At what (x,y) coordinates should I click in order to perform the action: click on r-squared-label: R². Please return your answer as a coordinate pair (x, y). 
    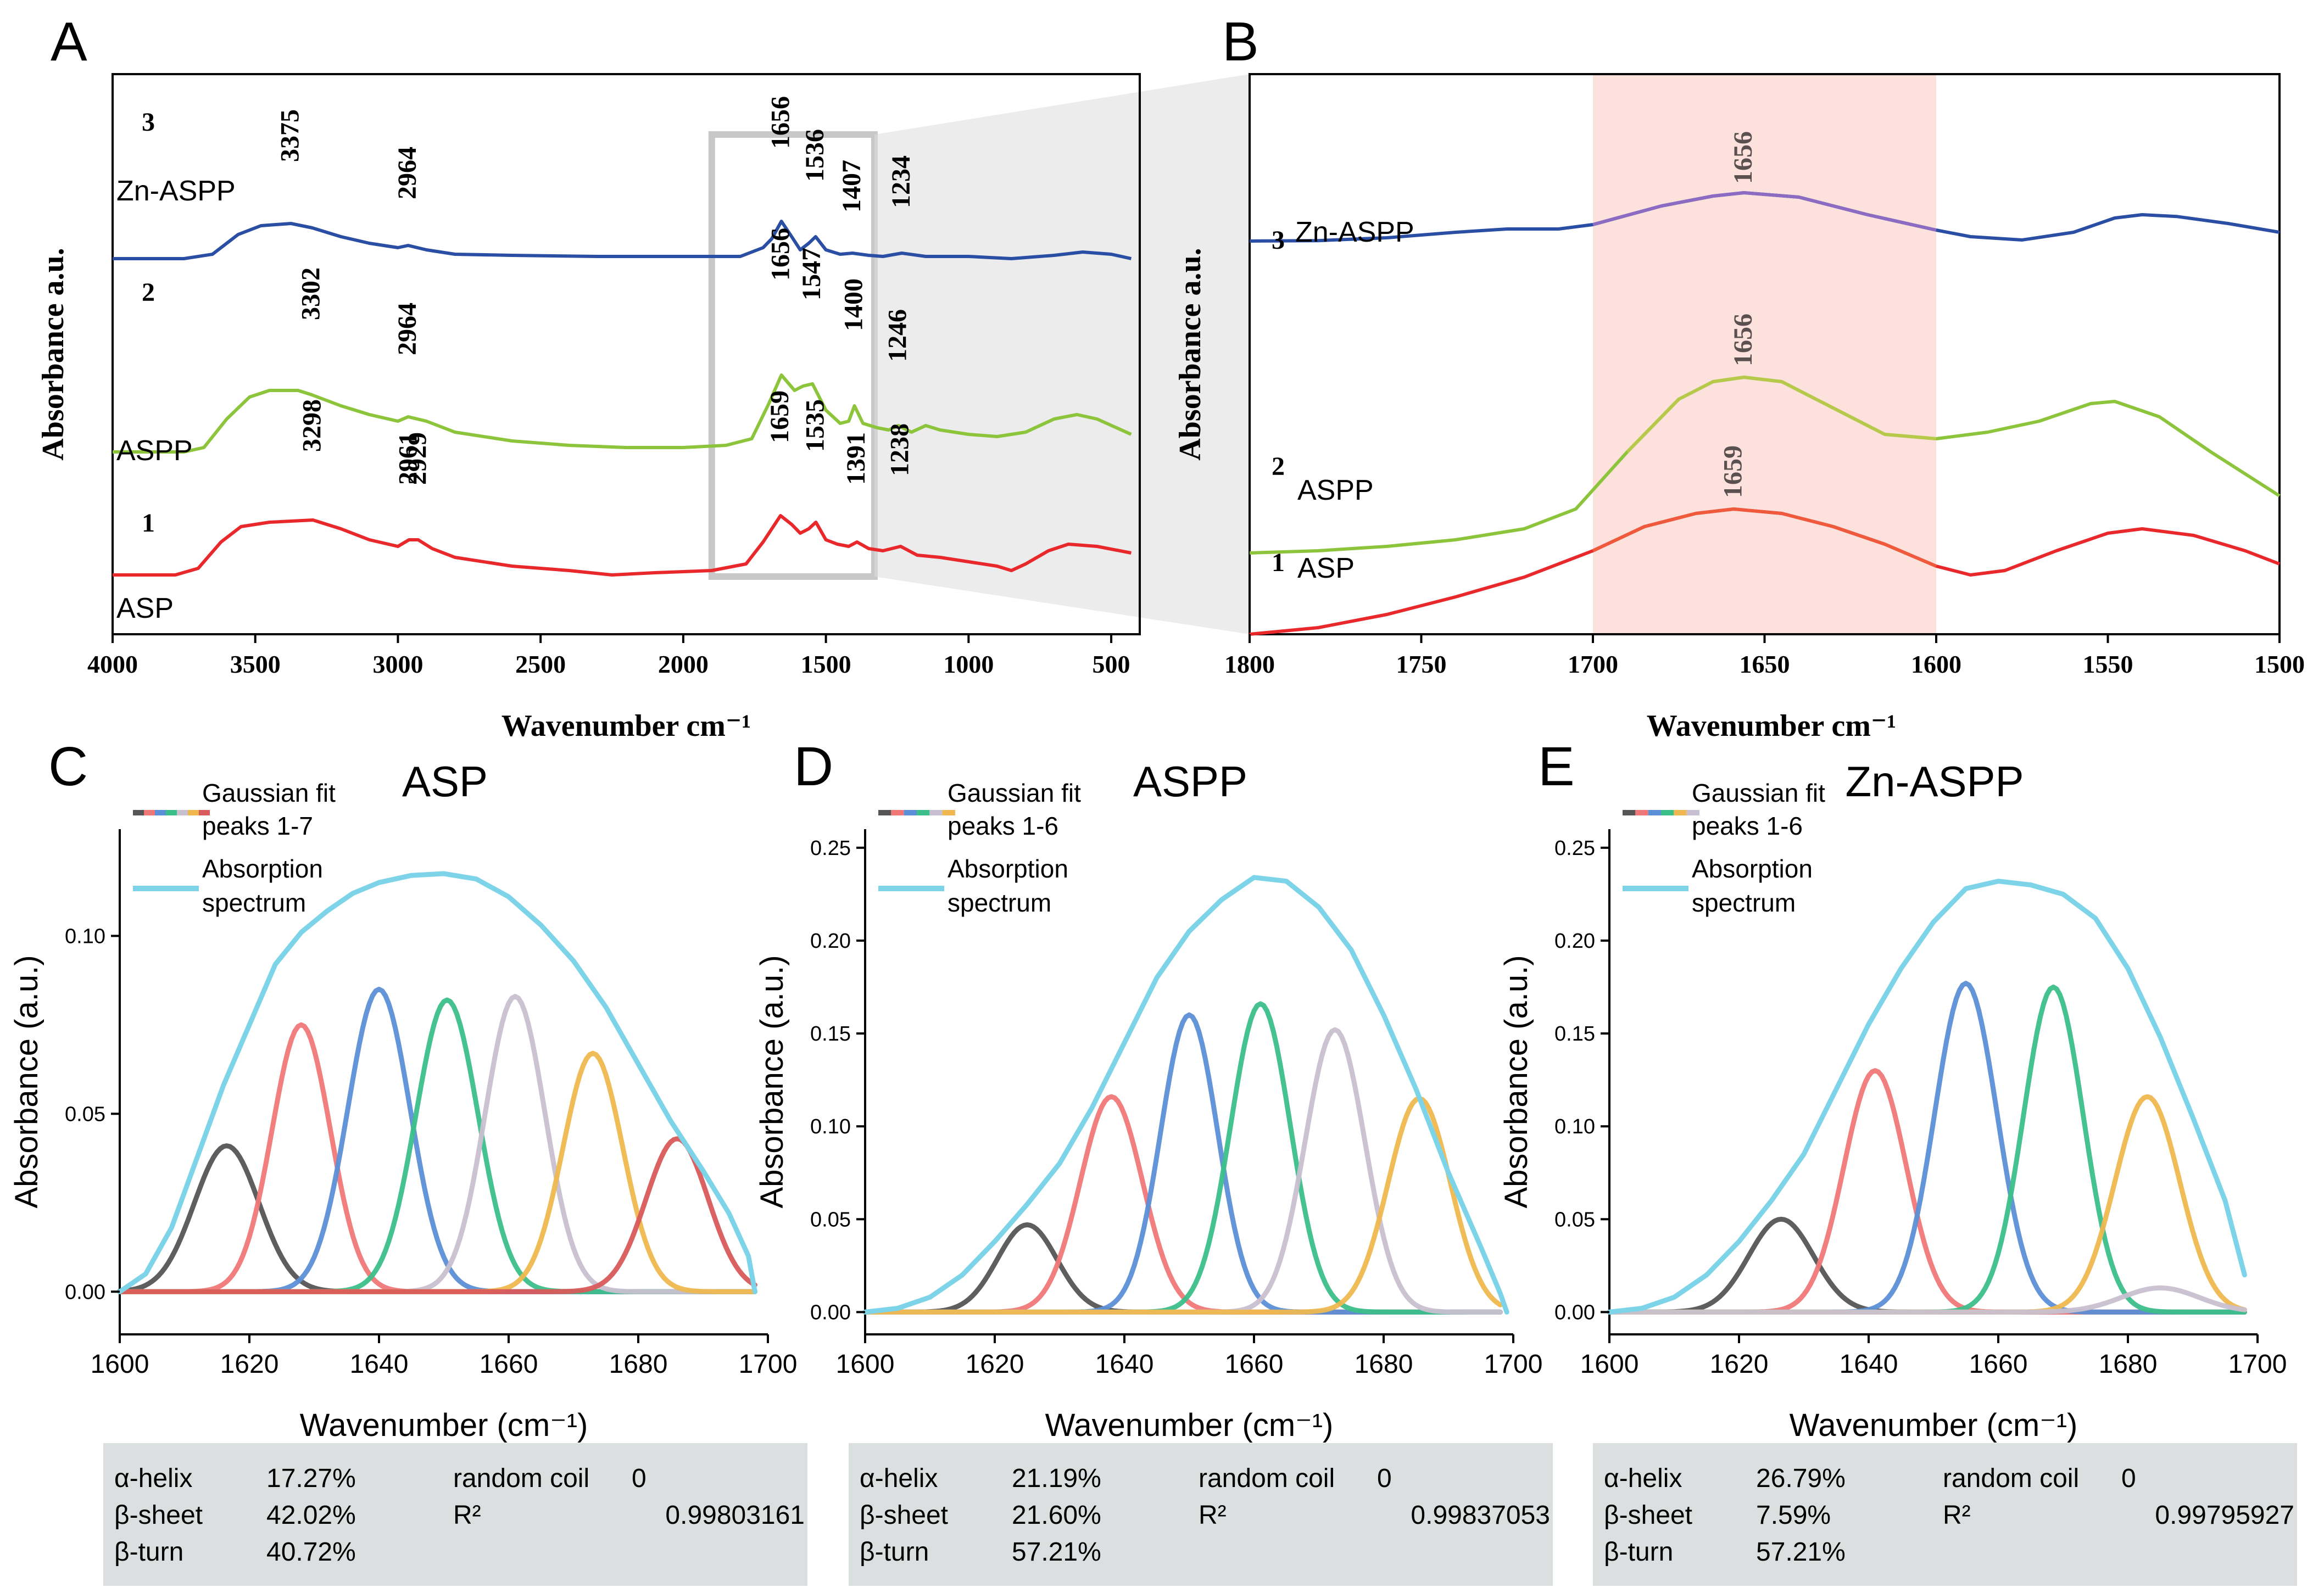
    Looking at the image, I should click on (1213, 1515).